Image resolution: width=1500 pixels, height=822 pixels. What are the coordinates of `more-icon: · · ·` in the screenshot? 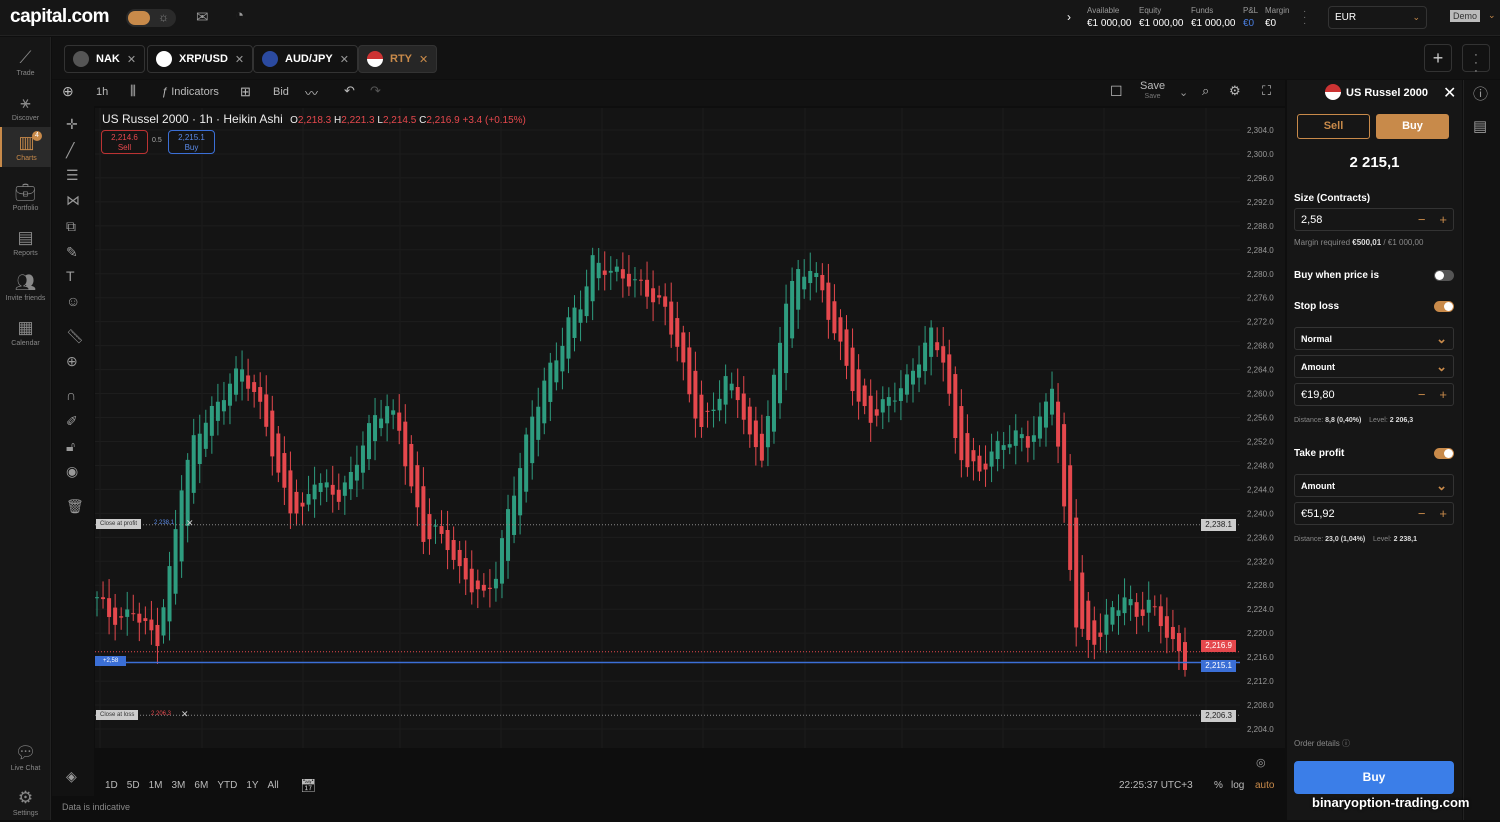 It's located at (1305, 17).